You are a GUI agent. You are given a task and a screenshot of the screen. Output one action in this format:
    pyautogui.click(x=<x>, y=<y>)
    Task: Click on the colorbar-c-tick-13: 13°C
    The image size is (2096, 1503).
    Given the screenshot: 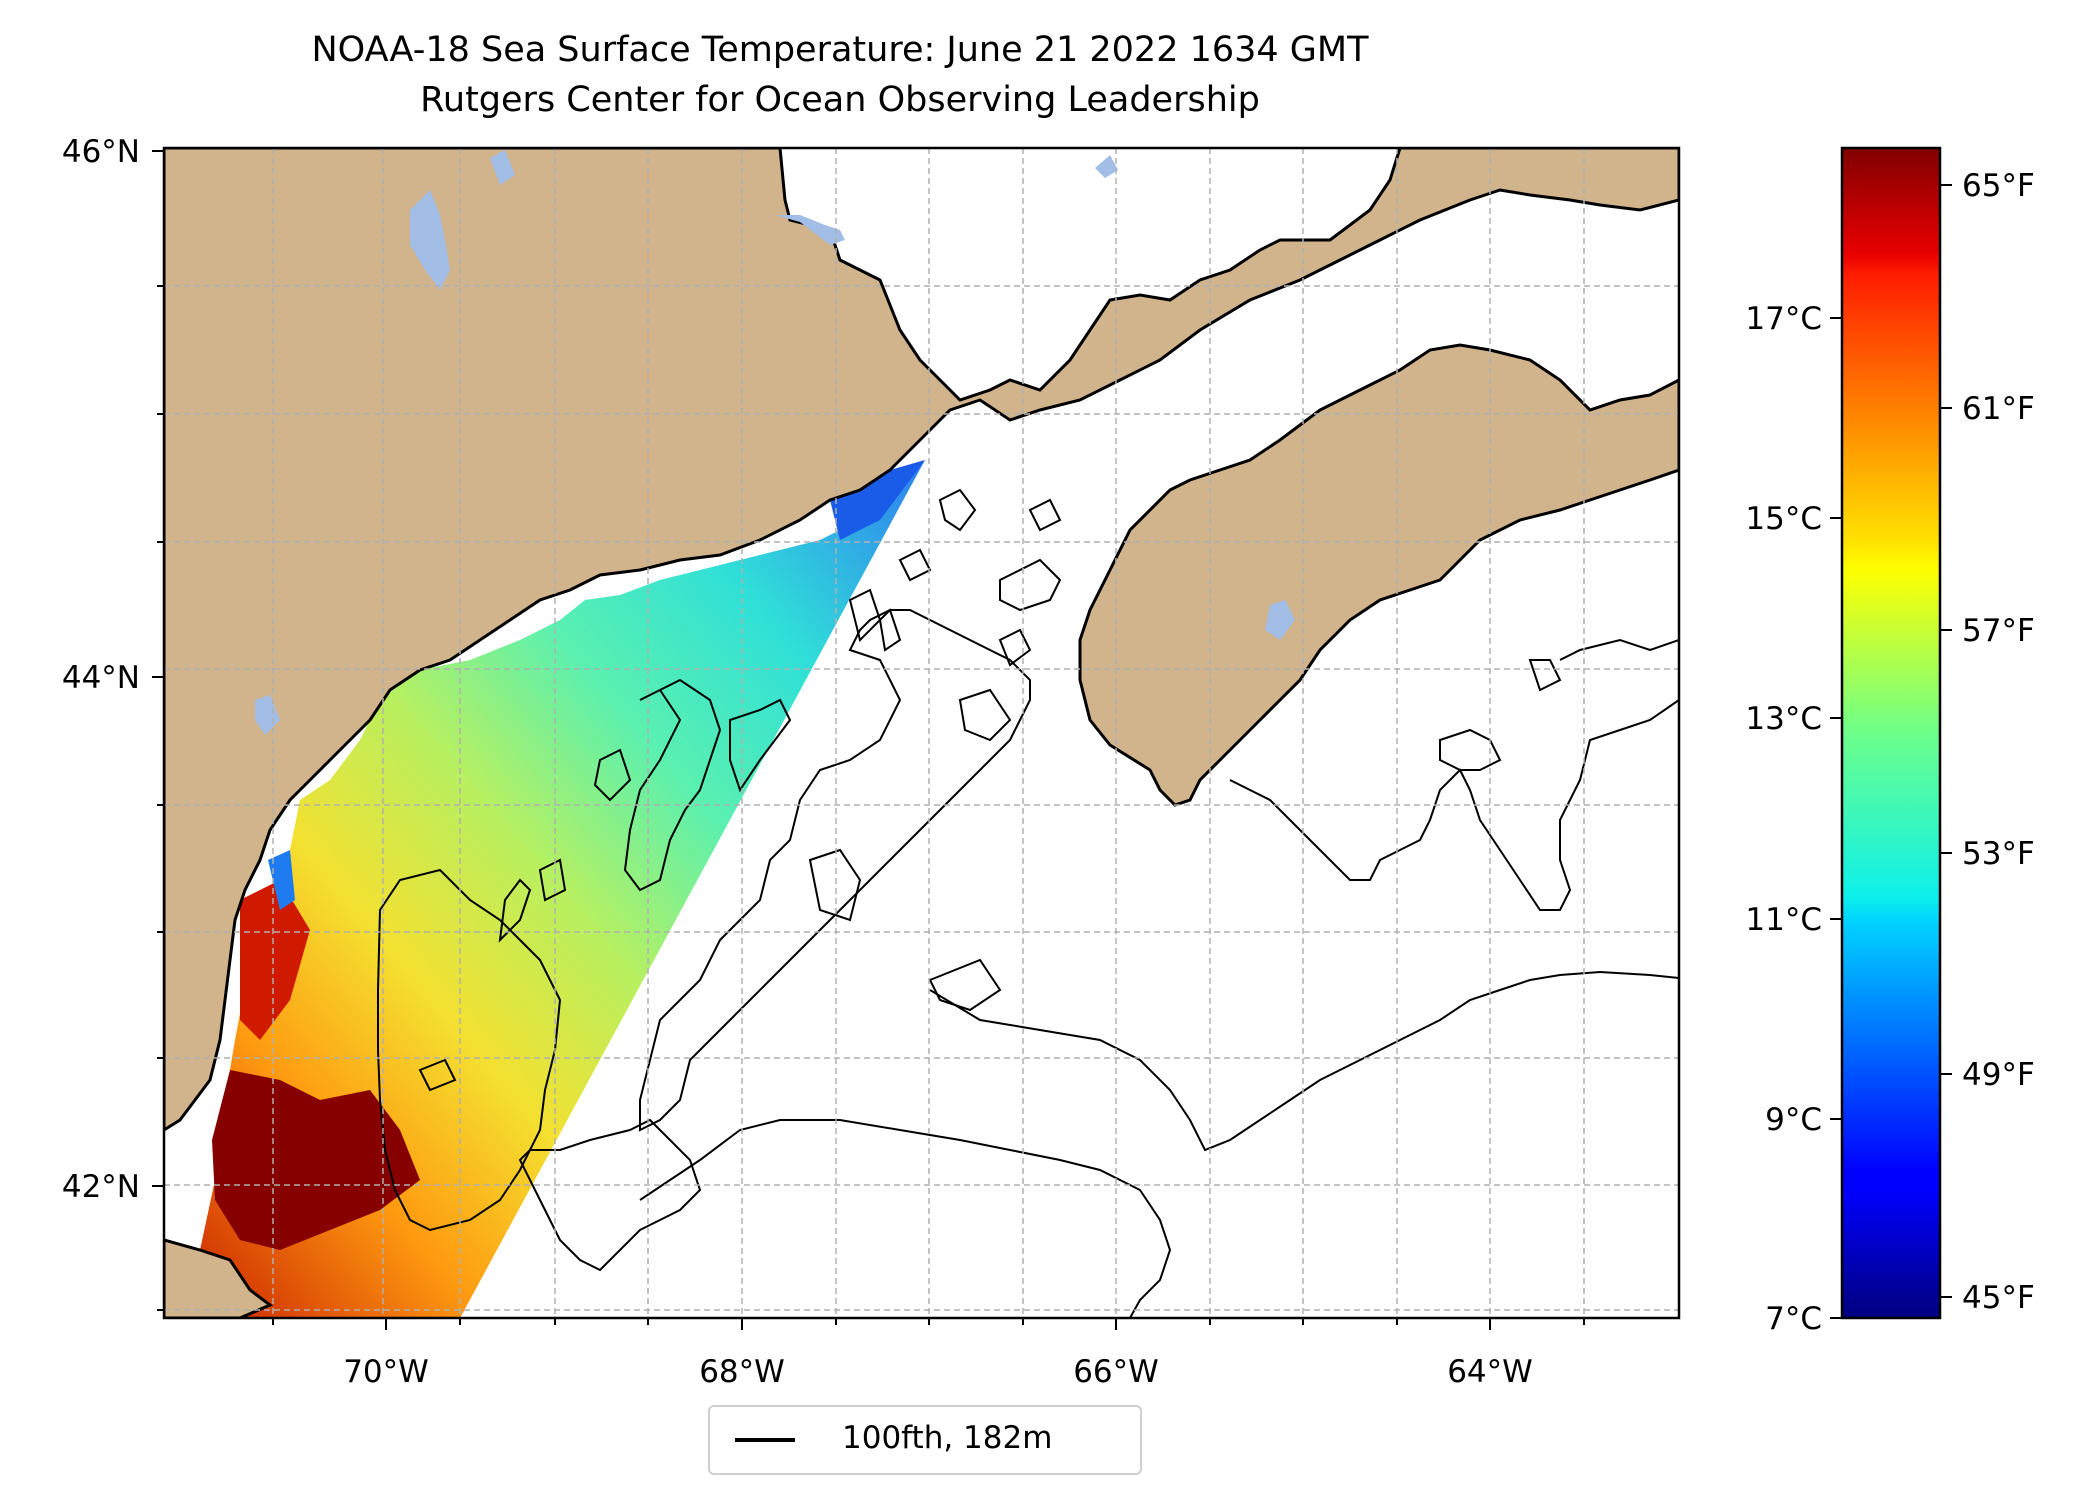 What is the action you would take?
    pyautogui.click(x=1783, y=719)
    